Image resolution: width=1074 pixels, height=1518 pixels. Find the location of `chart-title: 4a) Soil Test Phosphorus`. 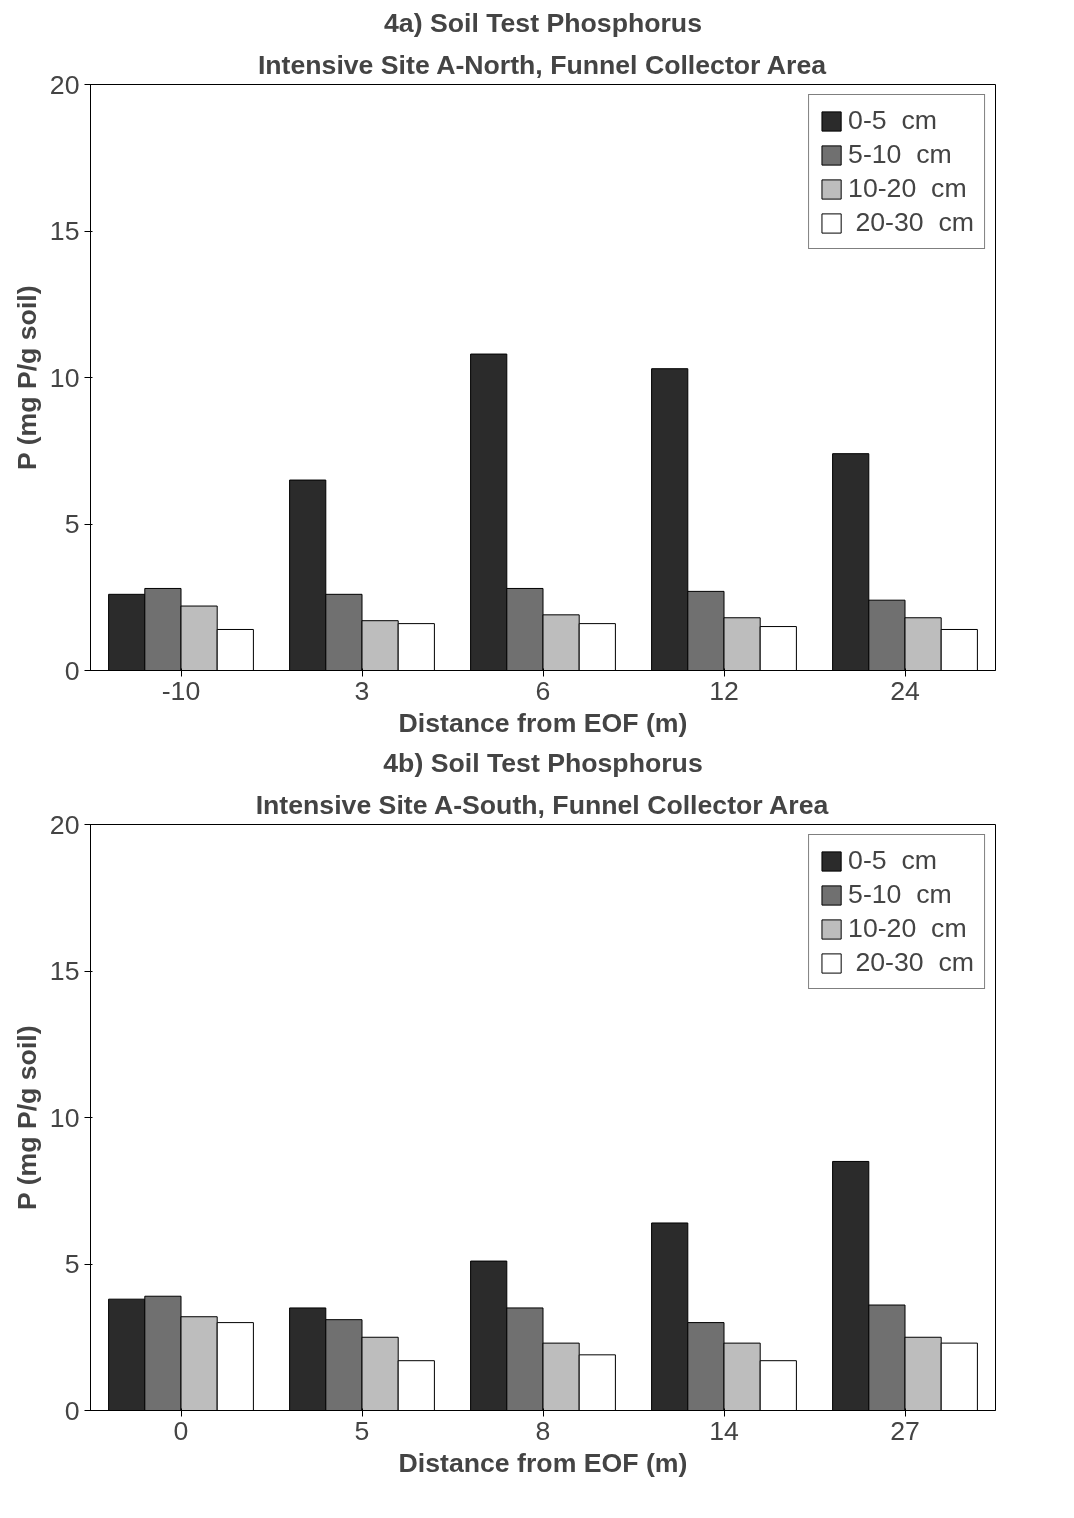

chart-title: 4a) Soil Test Phosphorus is located at coordinates (543, 22).